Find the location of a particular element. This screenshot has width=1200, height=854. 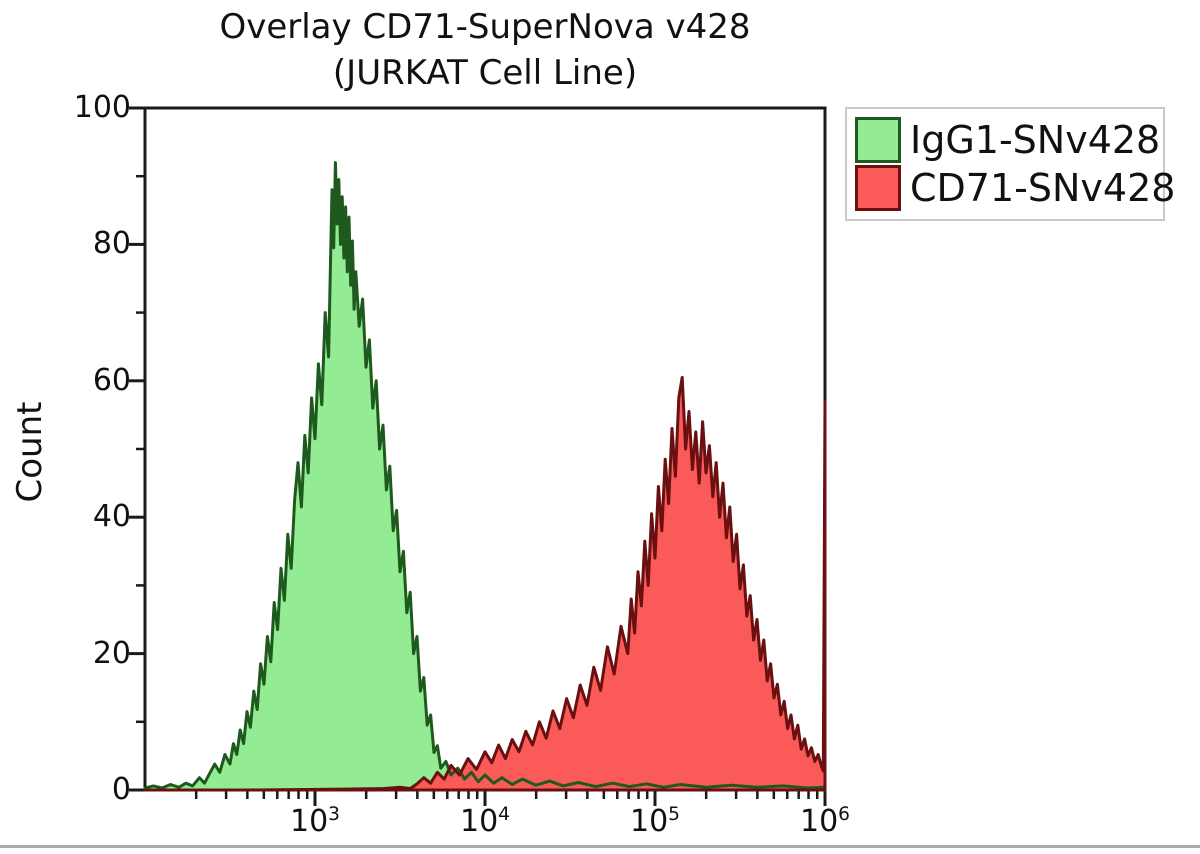

y-tick-label: 40 is located at coordinates (111, 517).